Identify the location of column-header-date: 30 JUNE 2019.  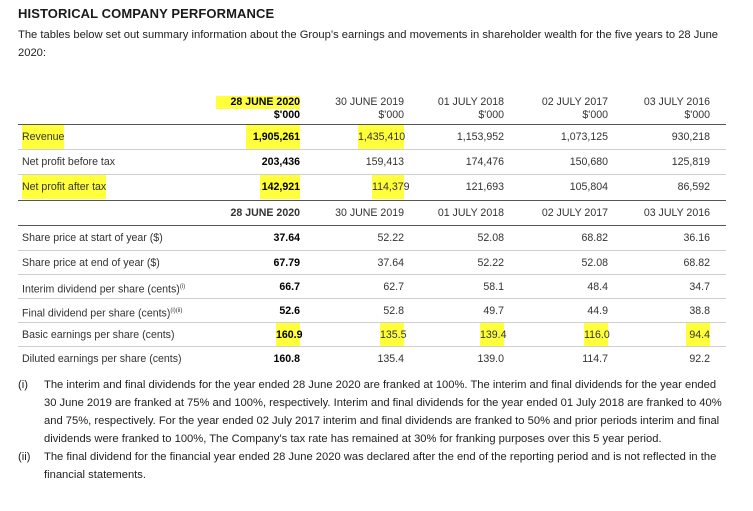
(369, 102).